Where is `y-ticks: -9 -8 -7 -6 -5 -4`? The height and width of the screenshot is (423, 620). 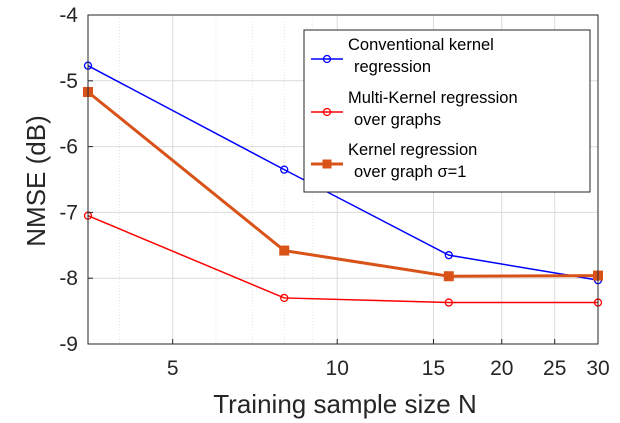 y-ticks: -9 -8 -7 -6 -5 -4 is located at coordinates (76, 180).